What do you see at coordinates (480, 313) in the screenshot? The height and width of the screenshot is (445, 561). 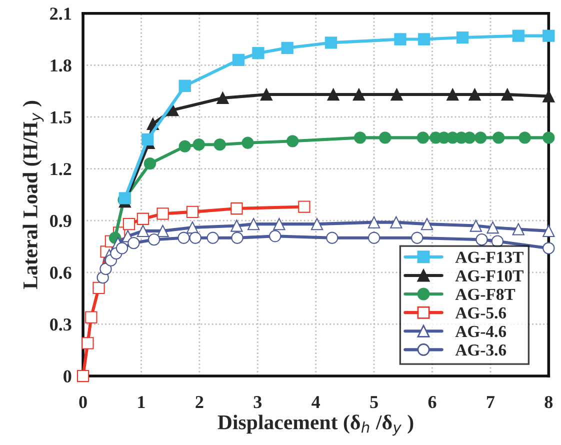 I see `legend-label: AG-5.6` at bounding box center [480, 313].